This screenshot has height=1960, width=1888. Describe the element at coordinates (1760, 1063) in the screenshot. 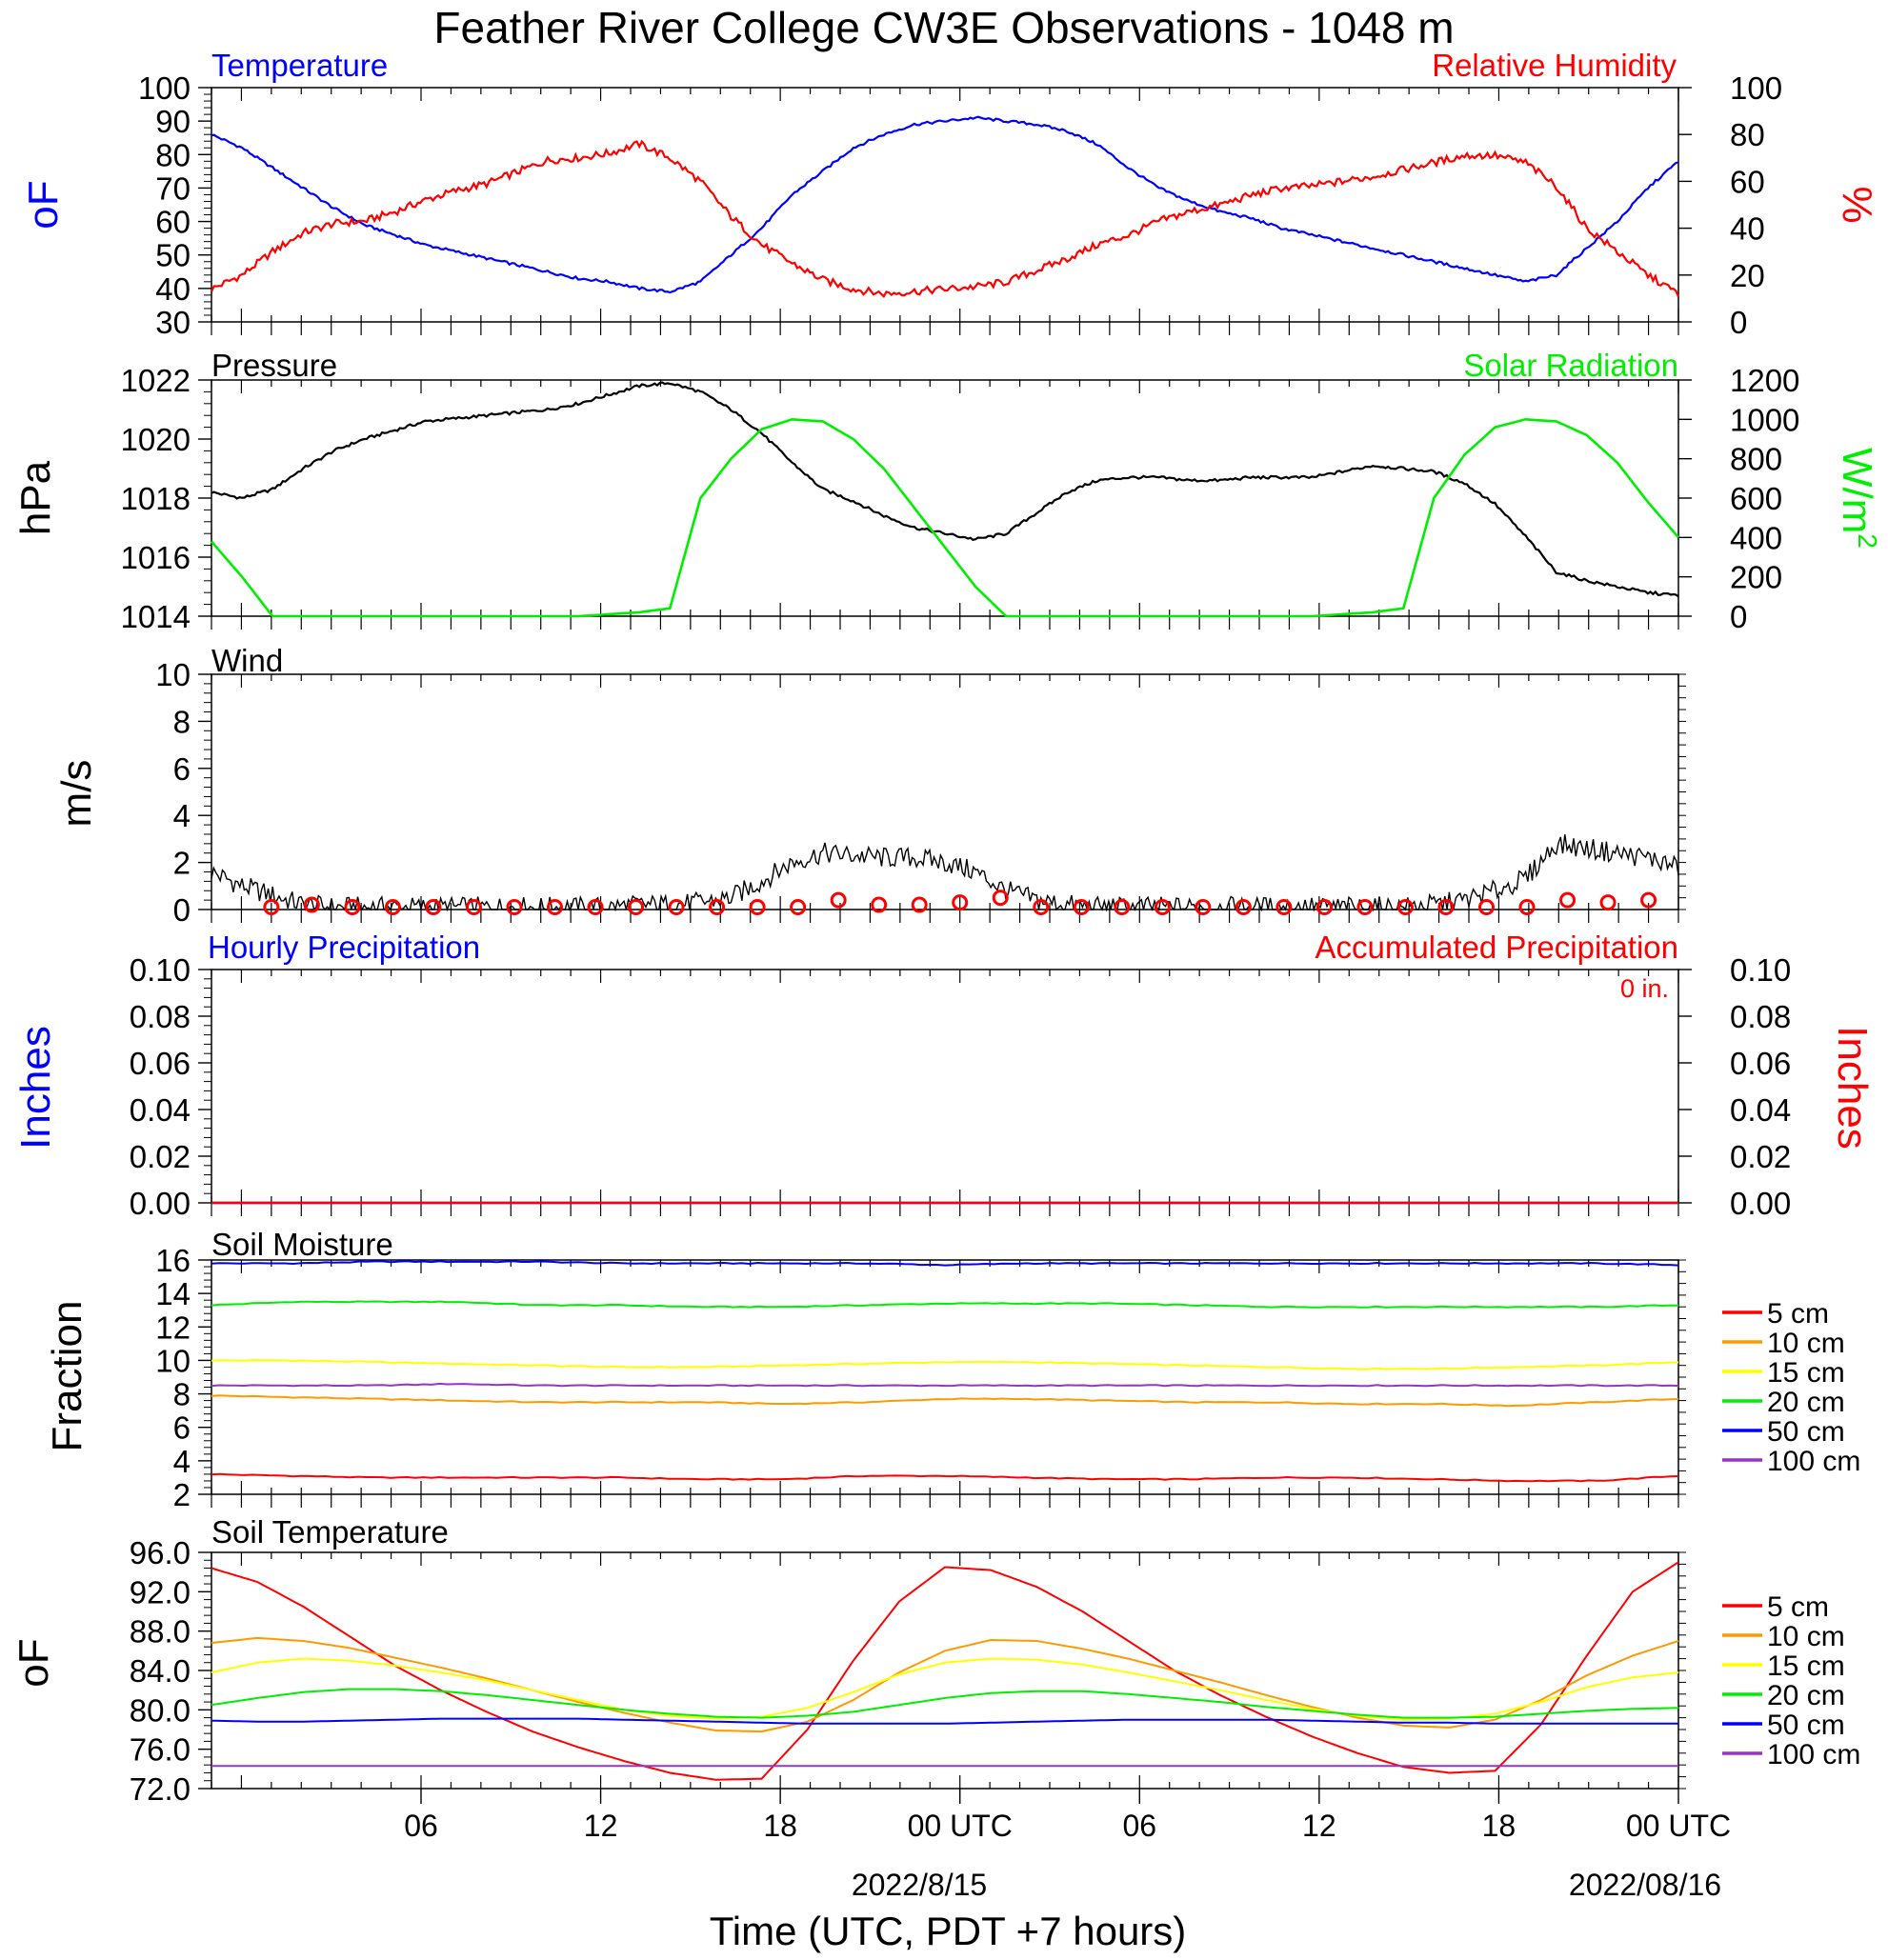

I see `y-tick-label-right: 0.06` at that location.